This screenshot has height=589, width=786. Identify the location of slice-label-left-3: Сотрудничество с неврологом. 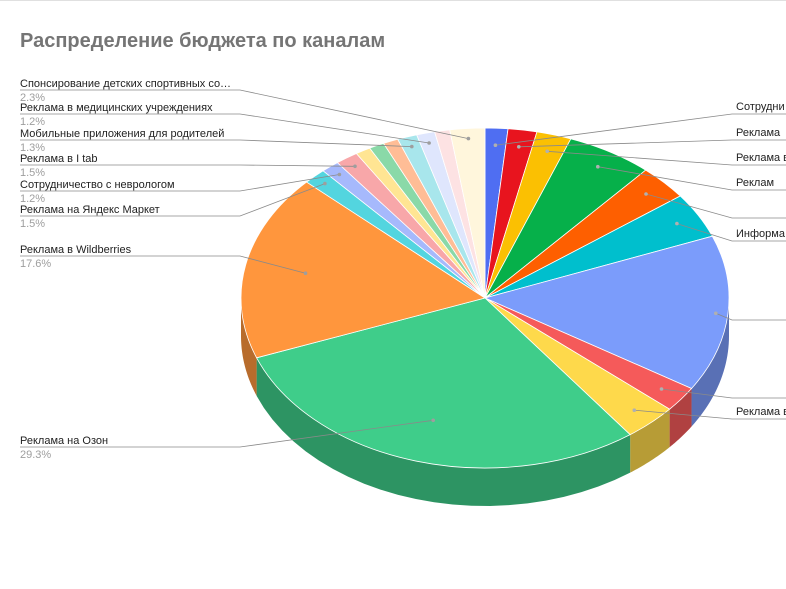
(97, 185).